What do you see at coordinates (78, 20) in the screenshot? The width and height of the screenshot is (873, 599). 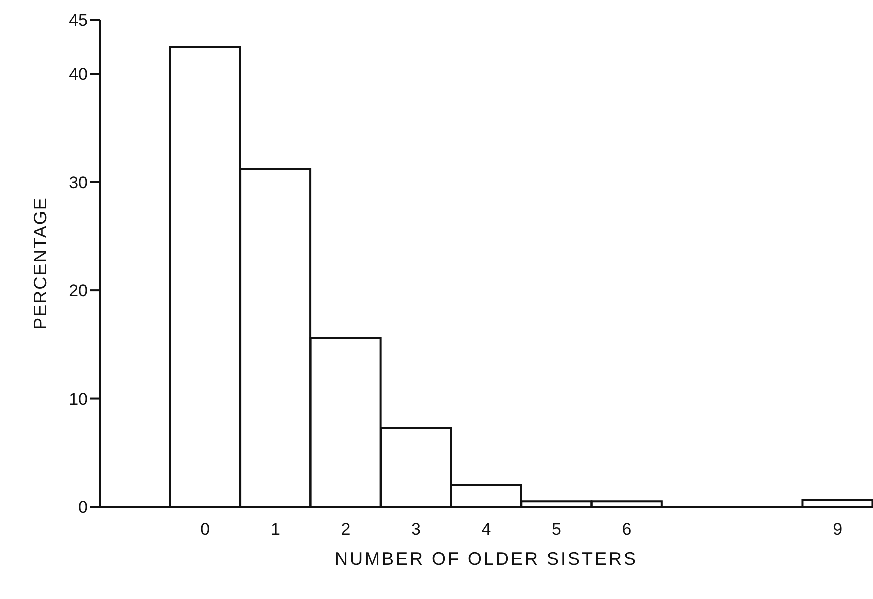 I see `y-tick-label: 45` at bounding box center [78, 20].